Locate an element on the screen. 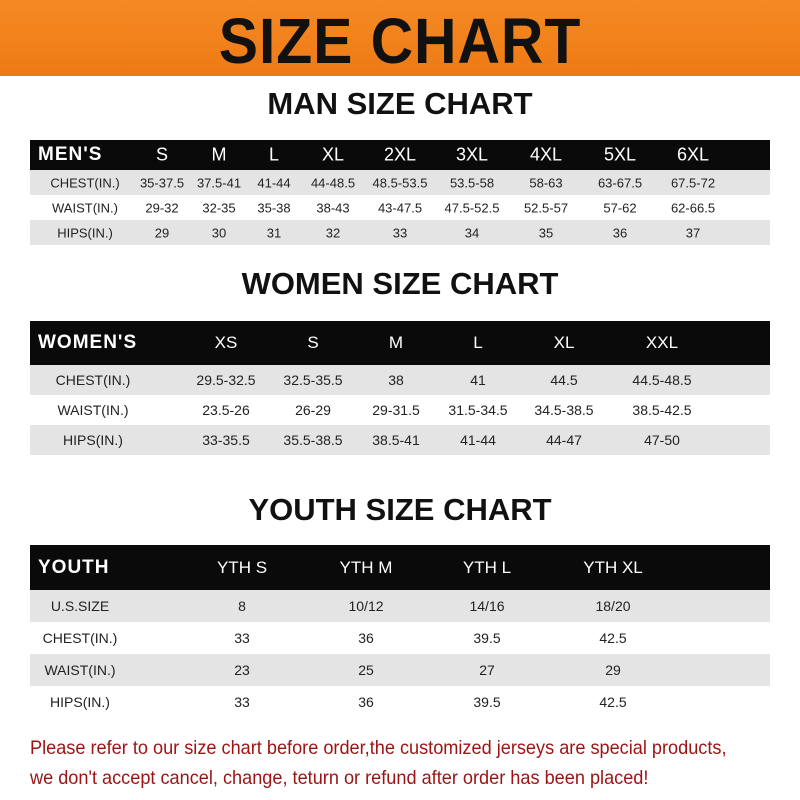  size-header-cell: YTH S is located at coordinates (242, 567).